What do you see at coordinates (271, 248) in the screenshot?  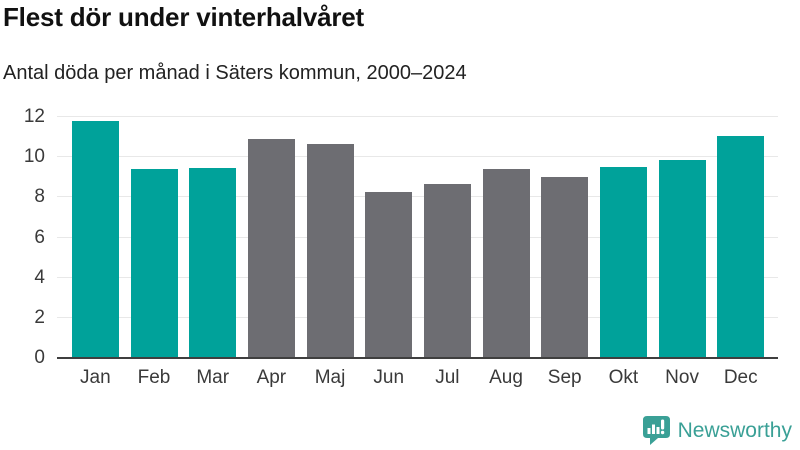 I see `bar-apr` at bounding box center [271, 248].